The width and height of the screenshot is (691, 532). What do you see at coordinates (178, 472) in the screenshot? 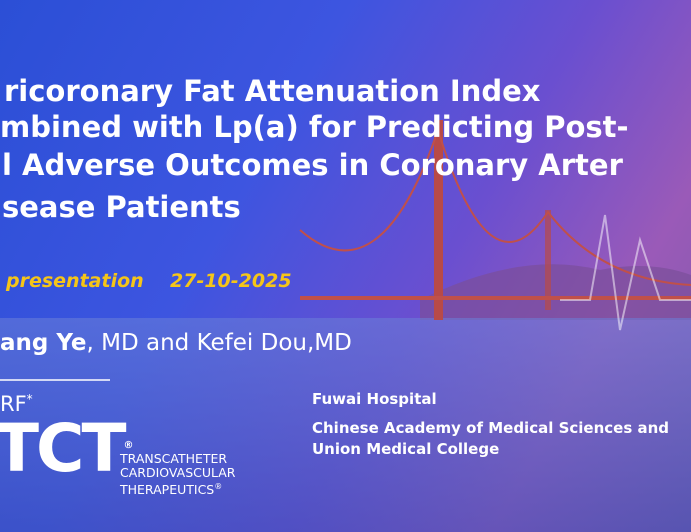
I see `logo-tagline: CARDIOVASCULAR` at bounding box center [178, 472].